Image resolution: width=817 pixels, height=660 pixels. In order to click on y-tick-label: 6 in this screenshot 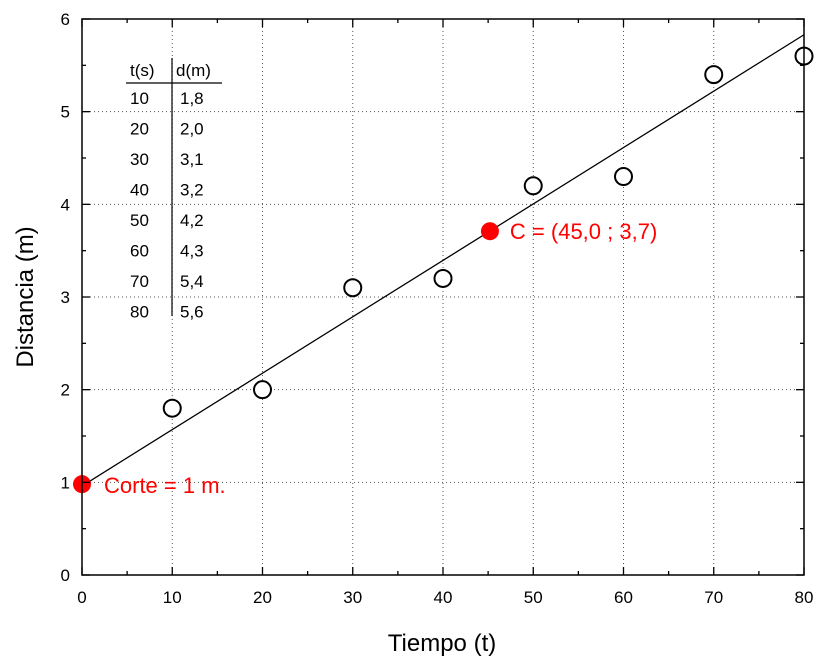, I will do `click(65, 19)`.